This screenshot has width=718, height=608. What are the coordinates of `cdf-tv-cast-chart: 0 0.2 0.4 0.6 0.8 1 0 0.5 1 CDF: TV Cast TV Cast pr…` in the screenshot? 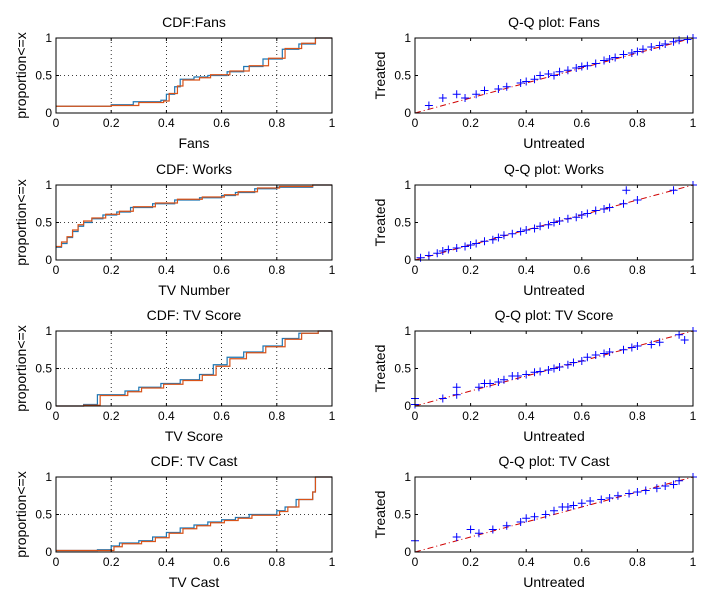 It's located at (174, 521).